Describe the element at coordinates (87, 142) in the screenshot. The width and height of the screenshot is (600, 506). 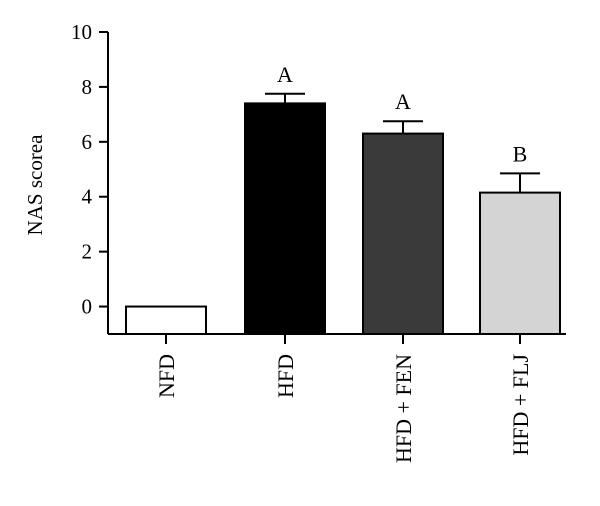
I see `y-tick-label: 6` at that location.